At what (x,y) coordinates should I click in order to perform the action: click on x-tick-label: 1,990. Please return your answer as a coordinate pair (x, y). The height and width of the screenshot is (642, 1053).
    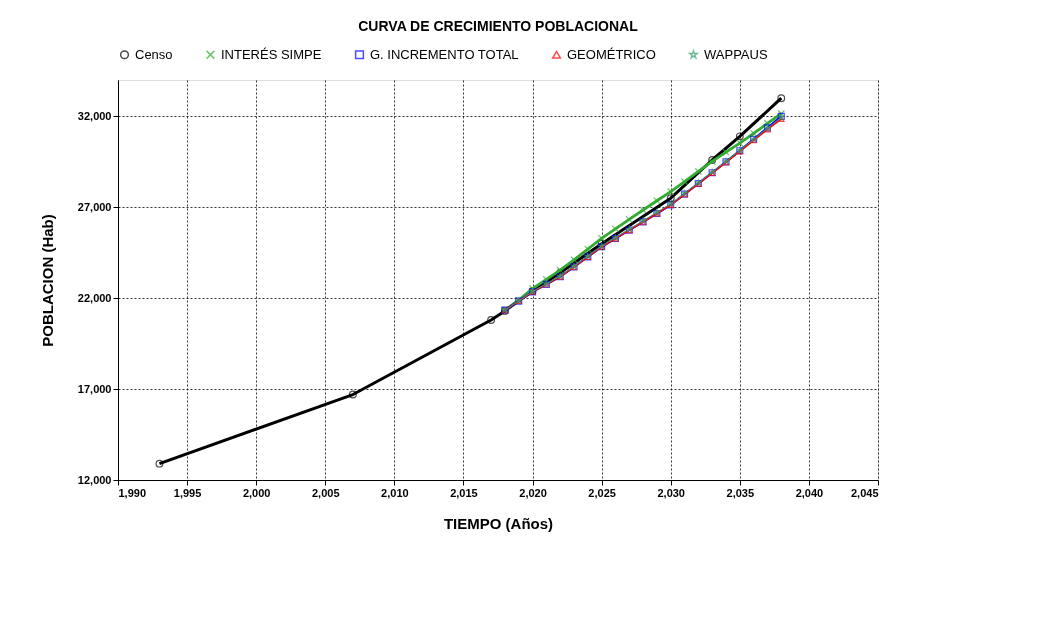
    Looking at the image, I should click on (132, 492).